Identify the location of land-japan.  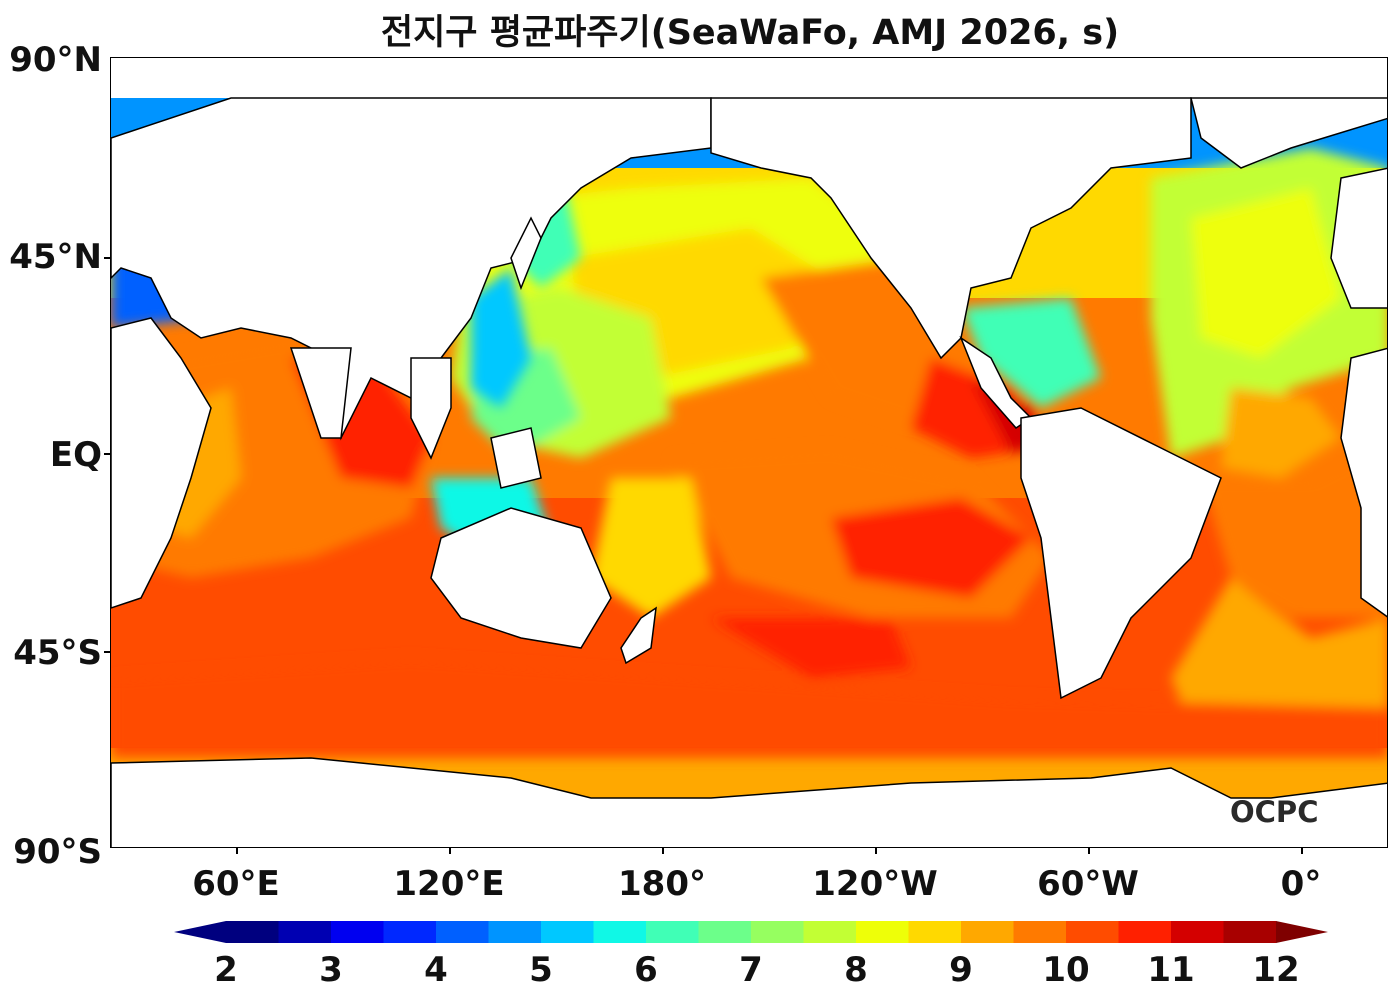
(526, 253).